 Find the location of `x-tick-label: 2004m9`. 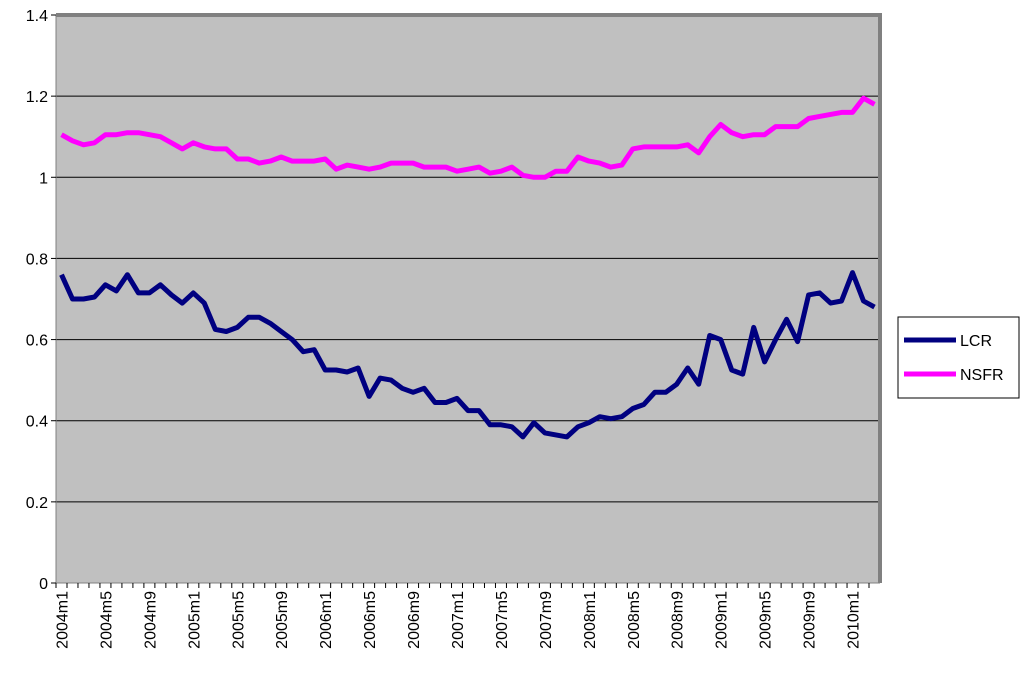

x-tick-label: 2004m9 is located at coordinates (150, 620).